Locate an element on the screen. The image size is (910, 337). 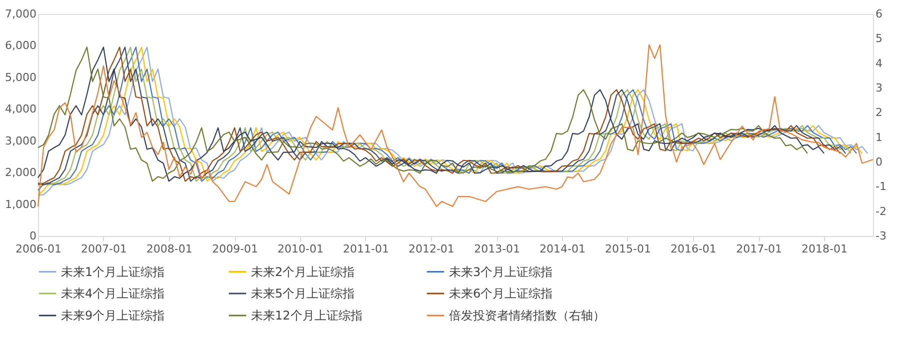
x-tick-label: 2009-01 is located at coordinates (235, 249).